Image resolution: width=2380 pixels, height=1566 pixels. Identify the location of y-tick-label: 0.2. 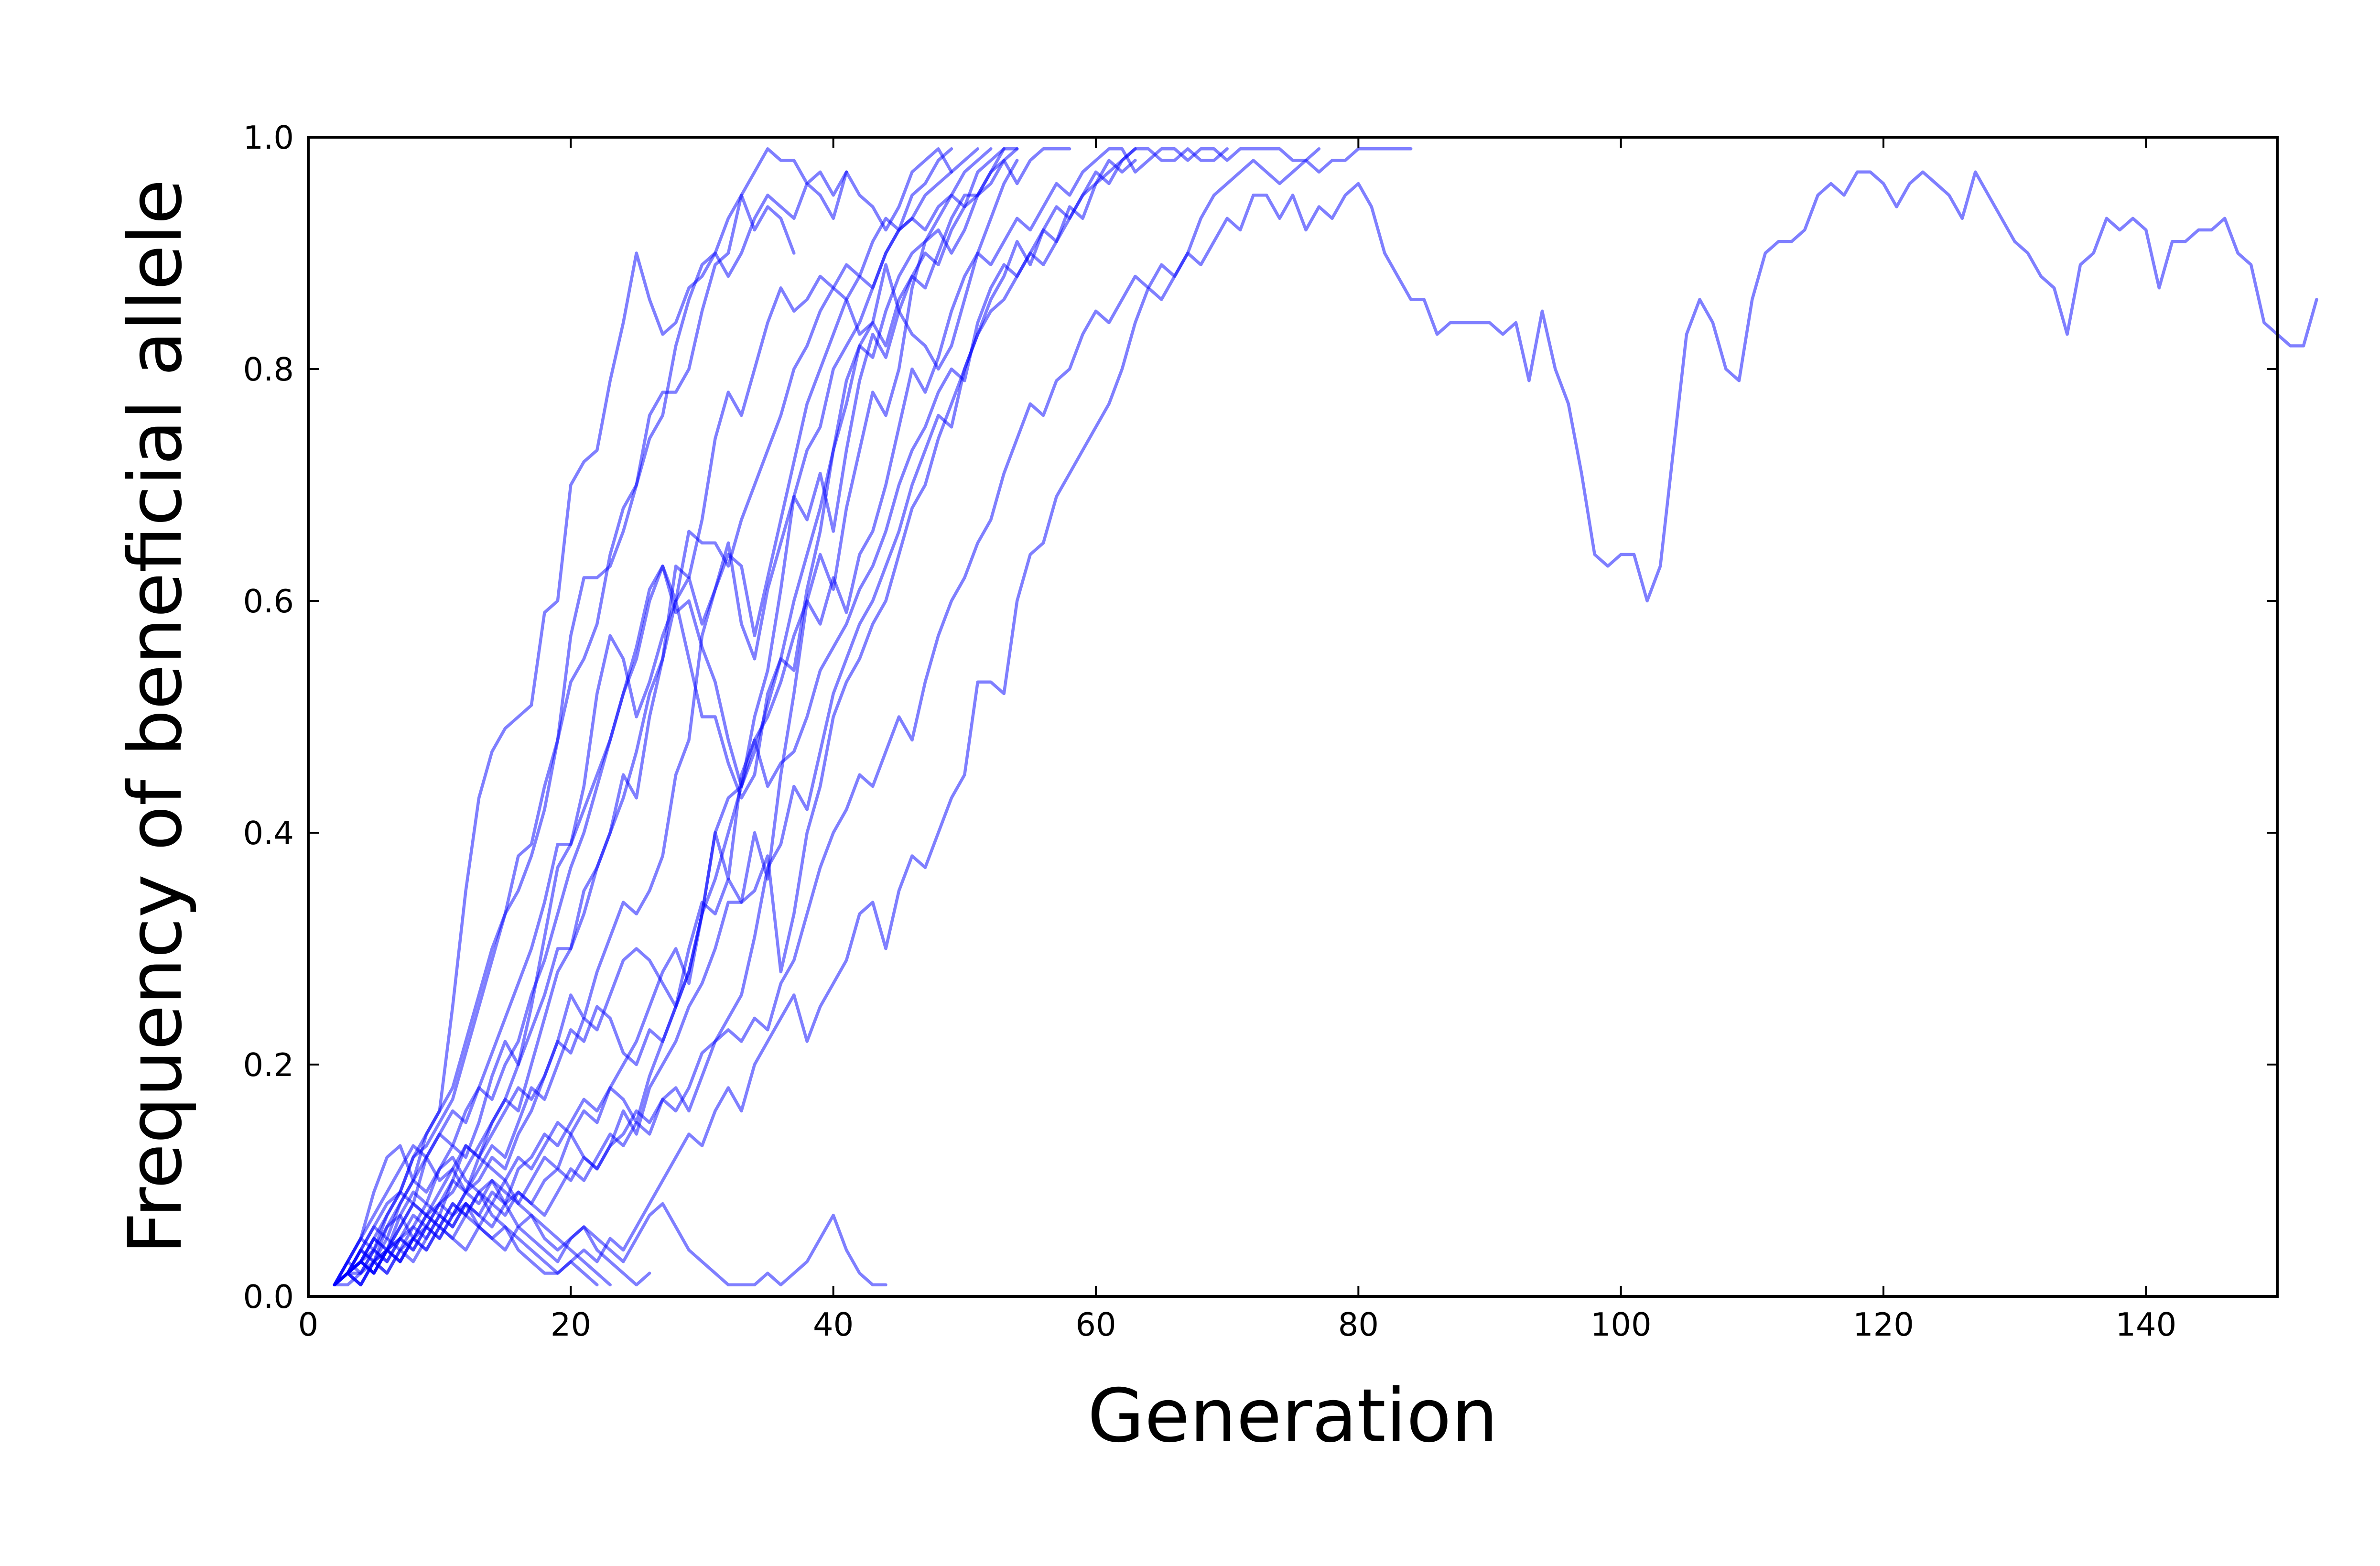
(268, 1065).